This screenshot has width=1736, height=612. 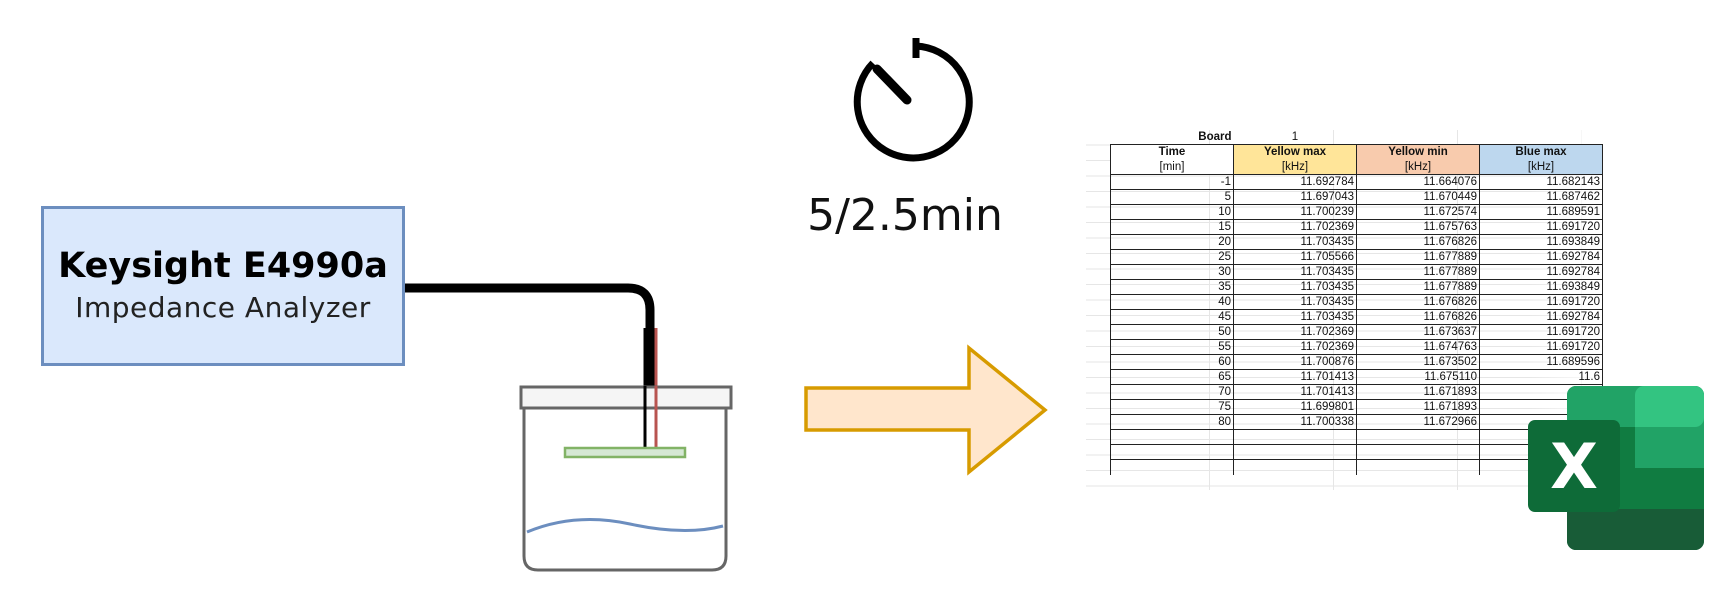 I want to click on board-row: Board 1, so click(x=1357, y=137).